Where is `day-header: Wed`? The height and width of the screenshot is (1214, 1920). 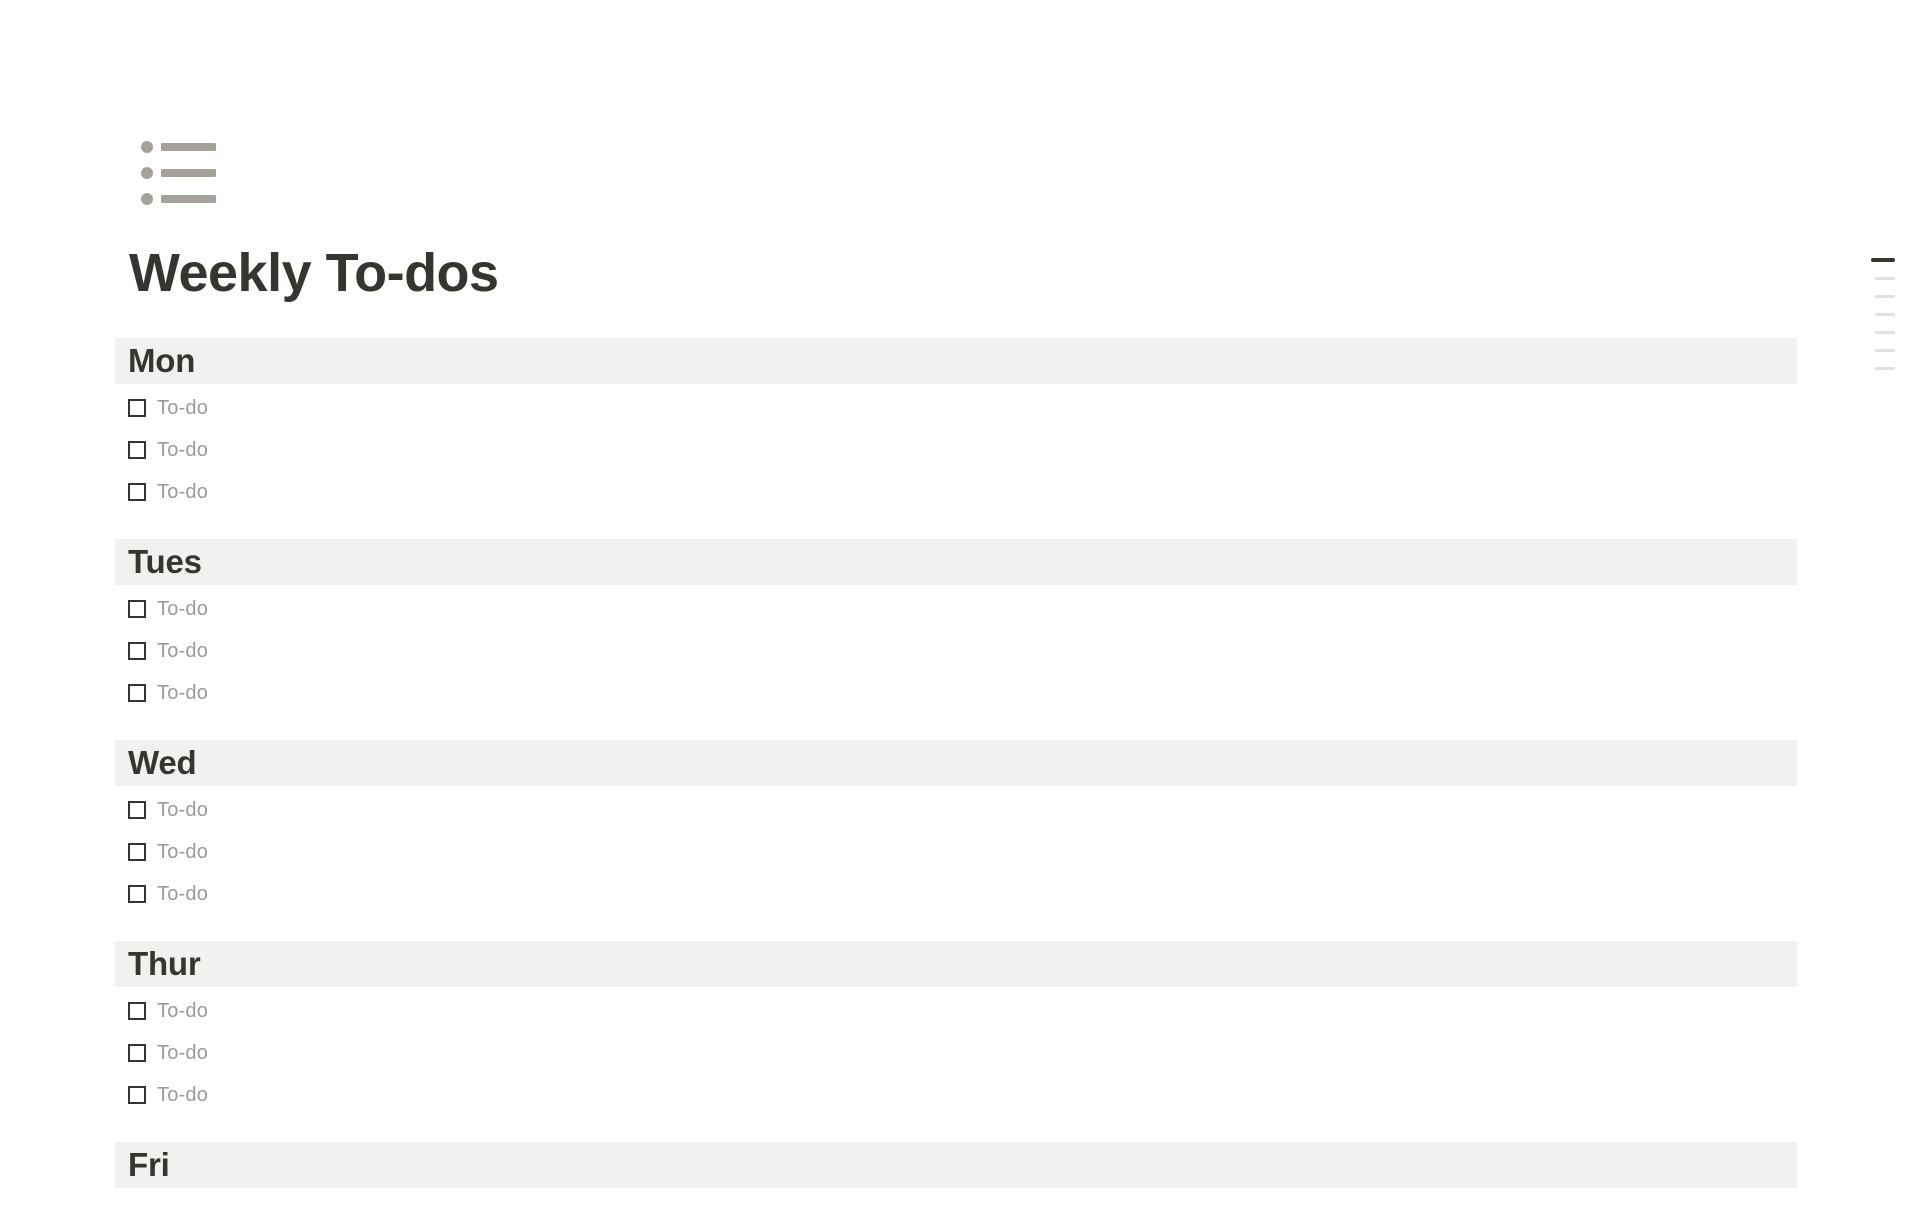 day-header: Wed is located at coordinates (956, 763).